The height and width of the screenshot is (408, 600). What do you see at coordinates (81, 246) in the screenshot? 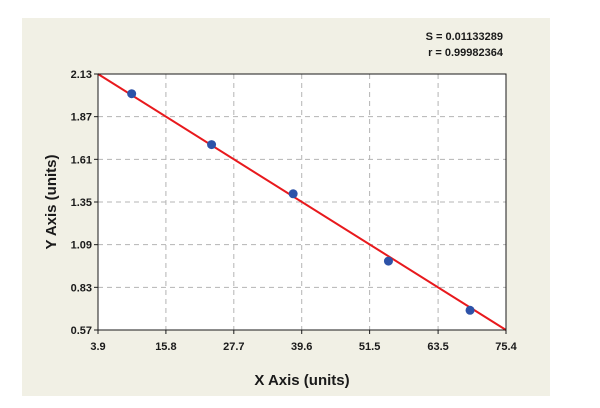
I see `y-tick-label: 1.09` at bounding box center [81, 246].